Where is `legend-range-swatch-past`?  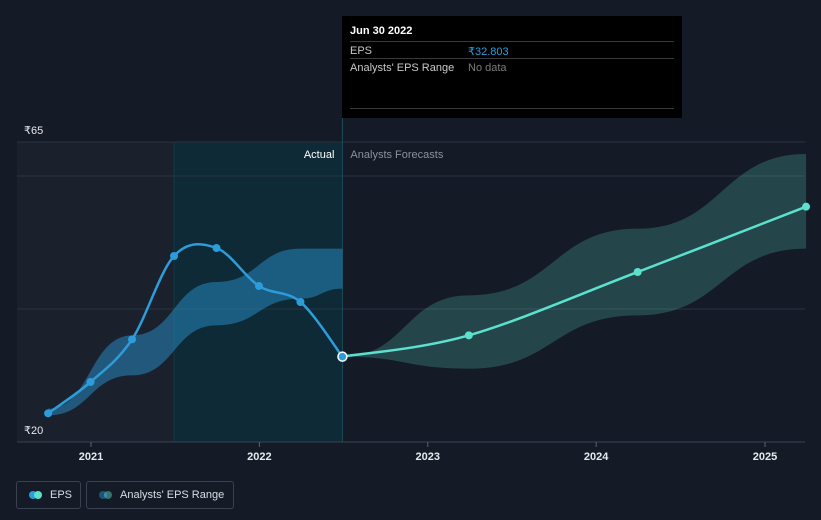
legend-range-swatch-past is located at coordinates (103, 495).